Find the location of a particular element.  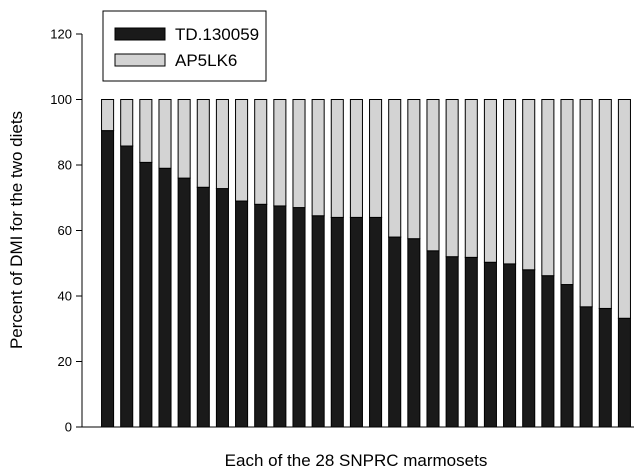

y-tick-label: 0 is located at coordinates (68, 427).